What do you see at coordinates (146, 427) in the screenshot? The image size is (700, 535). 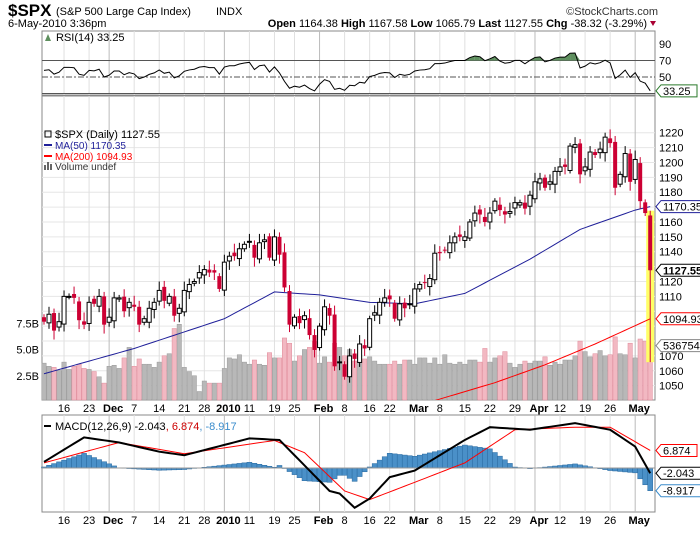 I see `macd-legend: MACD(12,26,9) -2.043, 6.874, -8.917` at bounding box center [146, 427].